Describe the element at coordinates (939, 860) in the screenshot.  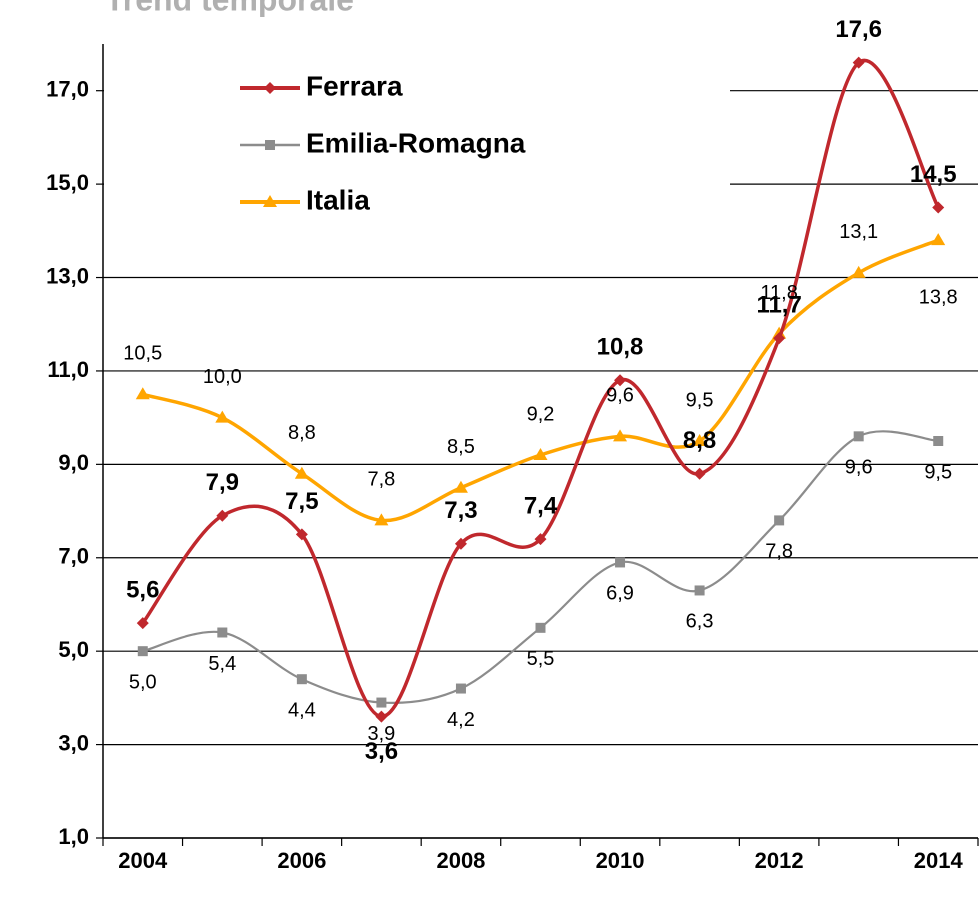
I see `x-tick-label: 2014` at that location.